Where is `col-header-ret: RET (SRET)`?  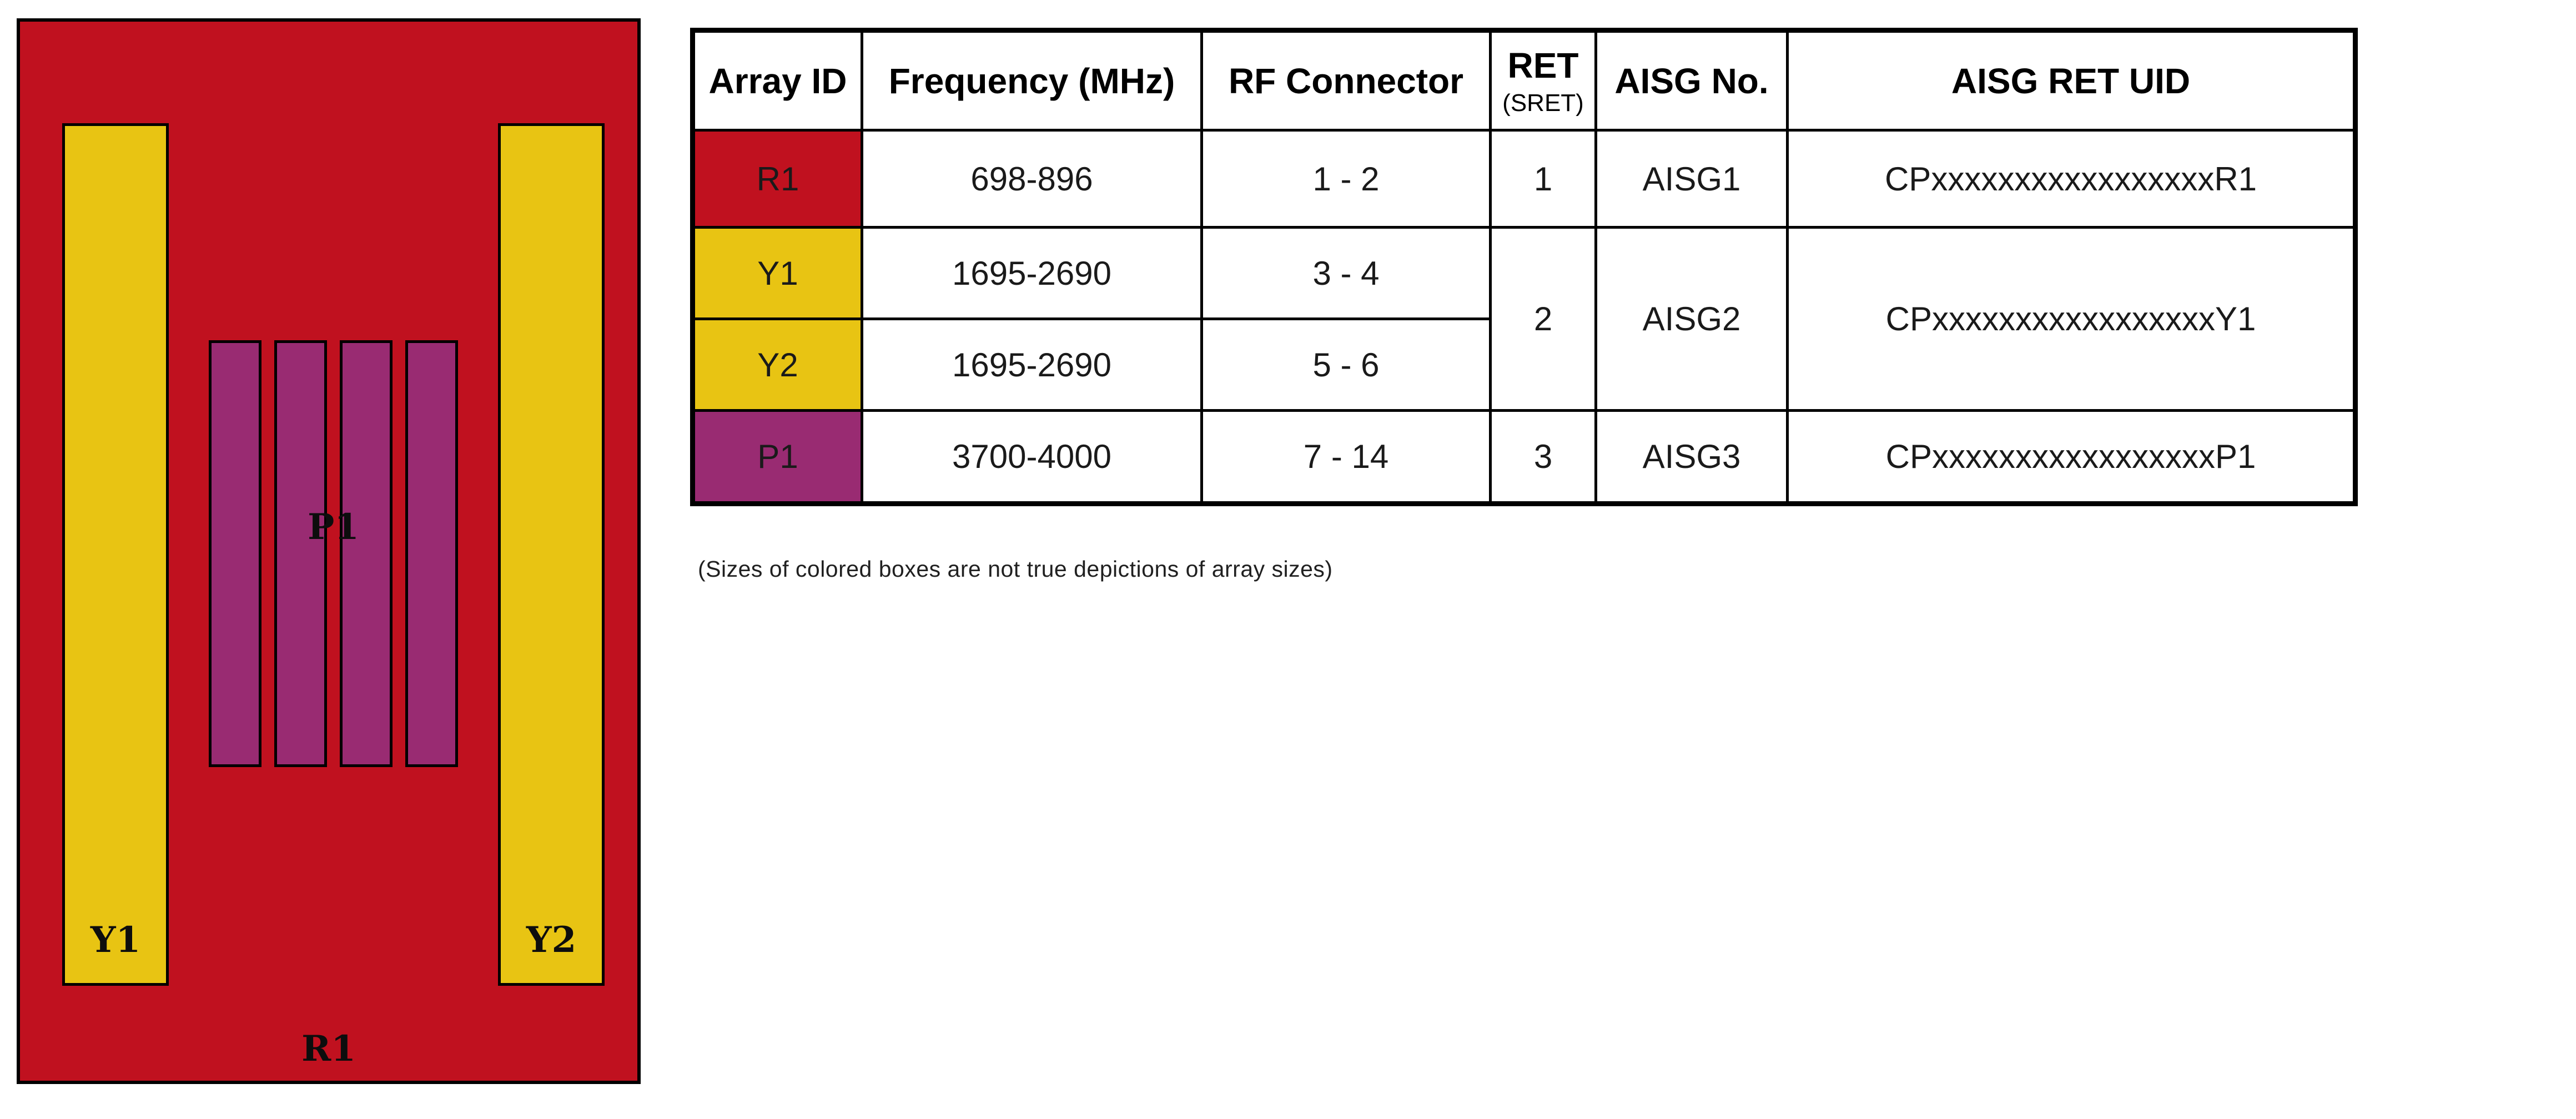 col-header-ret: RET (SRET) is located at coordinates (1543, 80).